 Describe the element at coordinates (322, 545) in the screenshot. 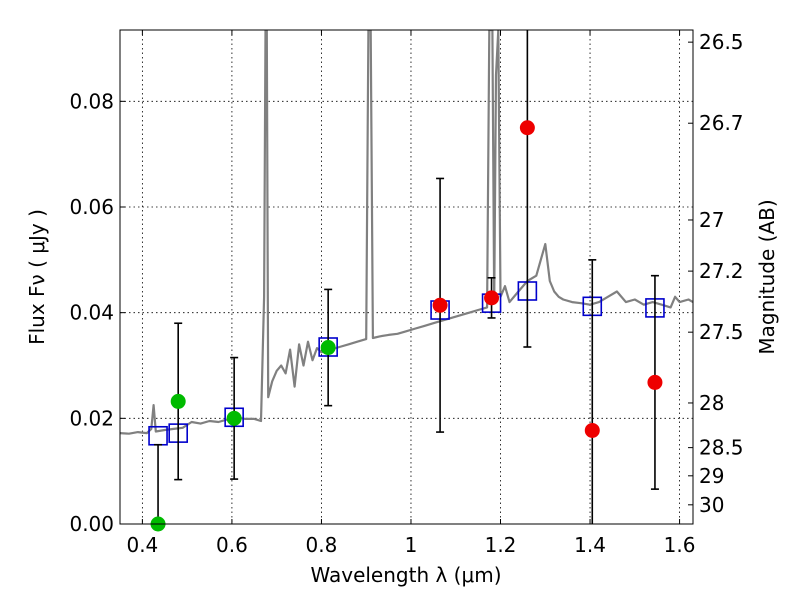

I see `x-tick-label: 0.8` at that location.